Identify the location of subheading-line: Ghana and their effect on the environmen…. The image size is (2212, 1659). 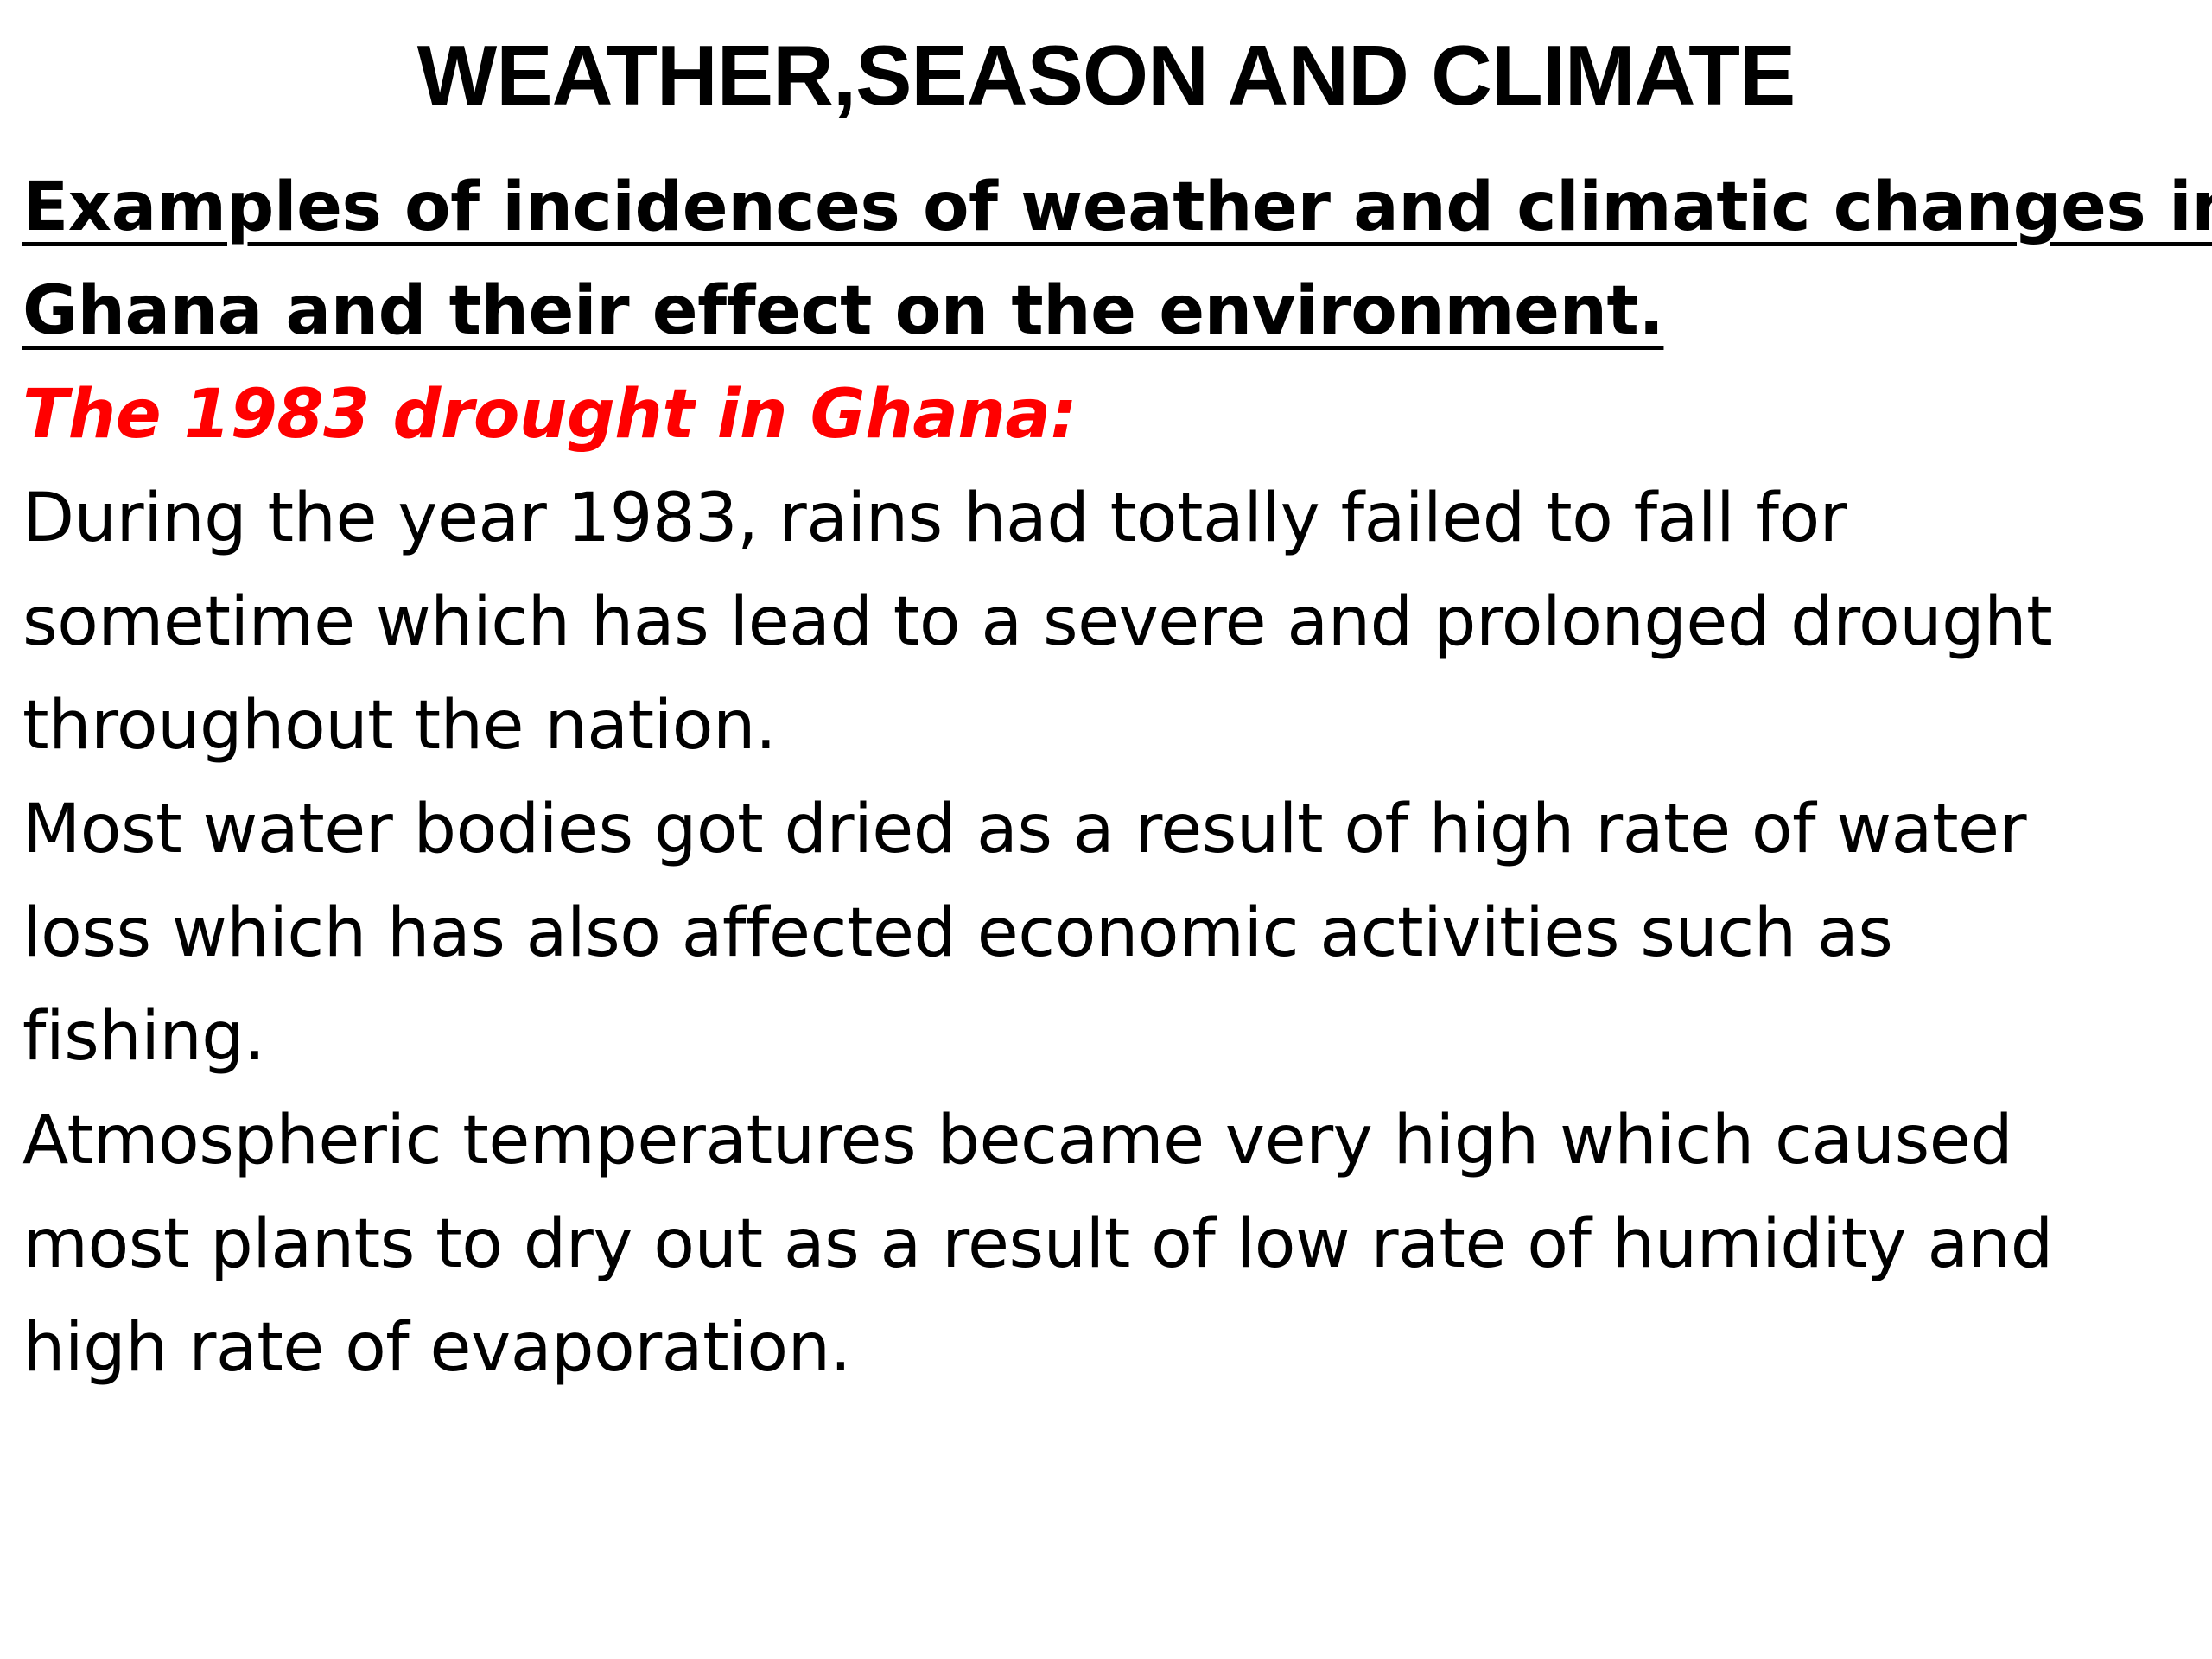
(843, 311).